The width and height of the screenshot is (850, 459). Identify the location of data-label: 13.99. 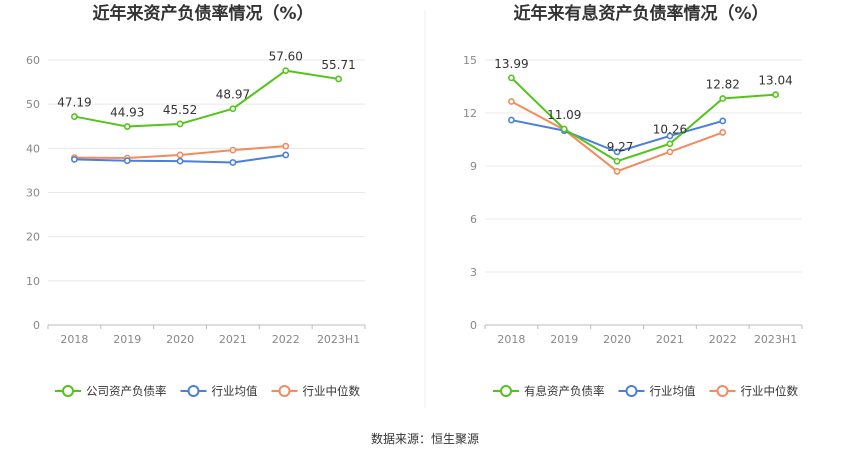
(511, 64).